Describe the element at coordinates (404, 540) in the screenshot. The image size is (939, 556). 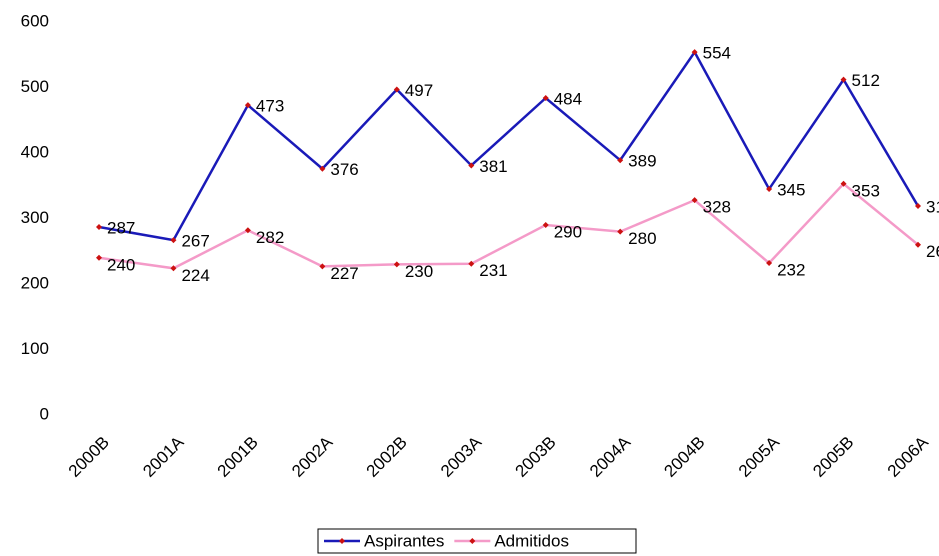
I see `legend-label: Aspirantes` at that location.